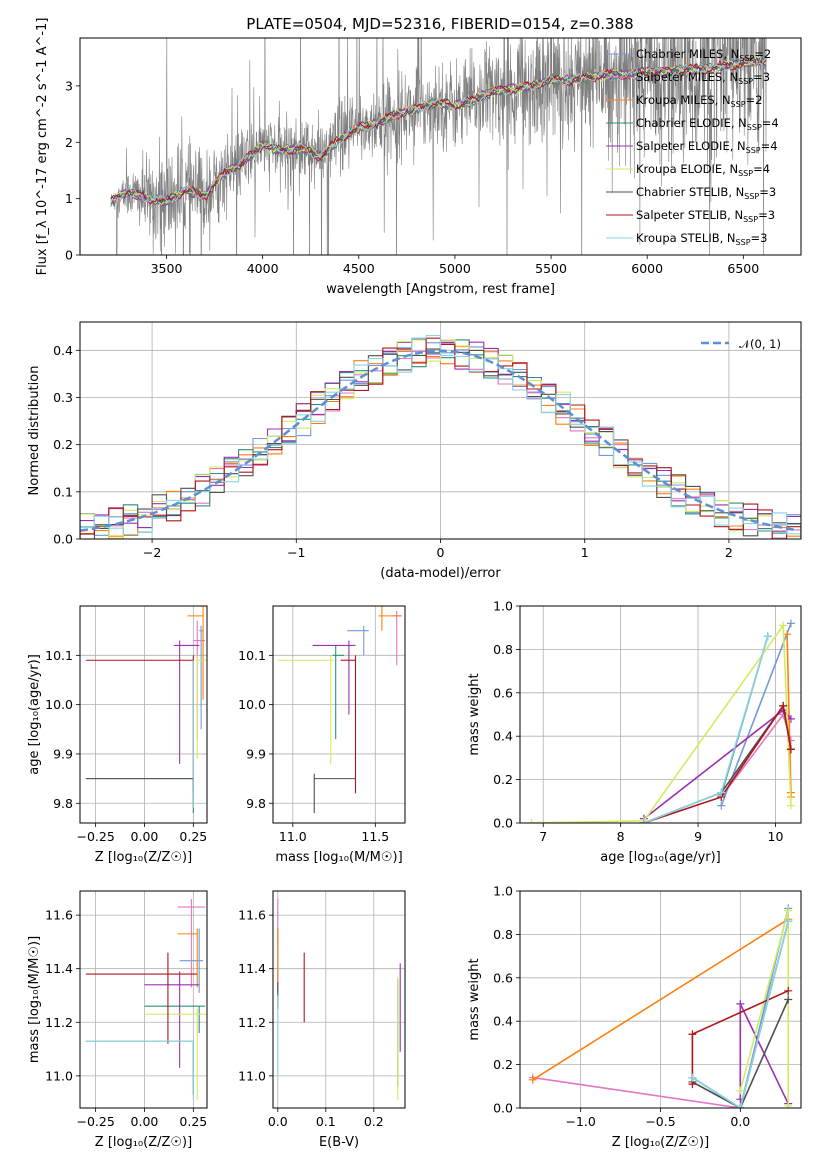 Image resolution: width=819 pixels, height=1170 pixels. Describe the element at coordinates (683, 100) in the screenshot. I see `legend-model-name: Kroupa MILES, N` at that location.